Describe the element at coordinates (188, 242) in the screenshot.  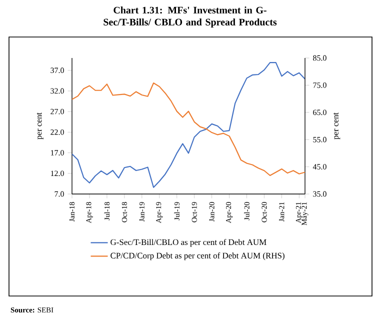
I see `legend-label: G-Sec/T-Bill/CBLO as per cent of Debt AUM` at that location.